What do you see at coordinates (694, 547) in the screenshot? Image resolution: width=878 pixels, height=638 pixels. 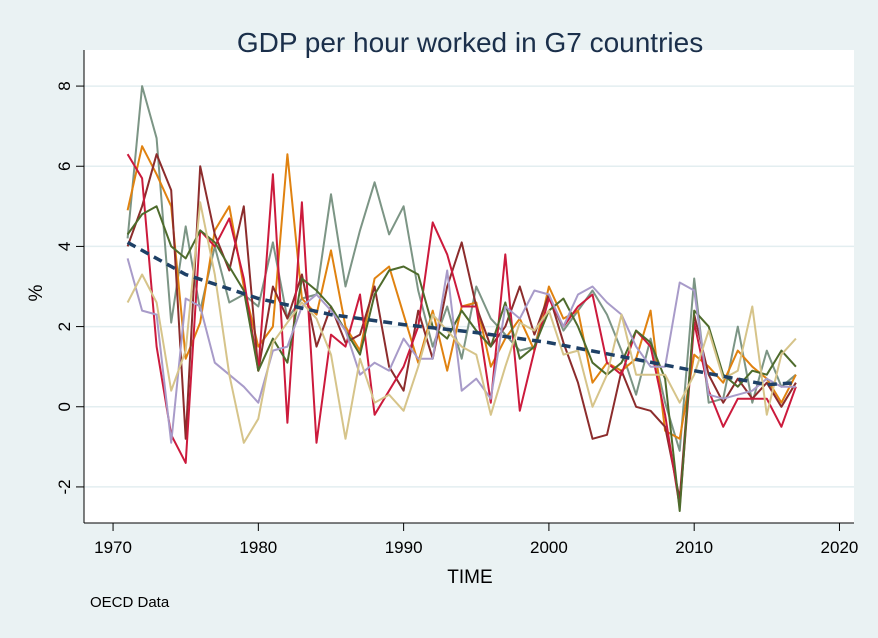 I see `x-tick-label: 2010` at bounding box center [694, 547].